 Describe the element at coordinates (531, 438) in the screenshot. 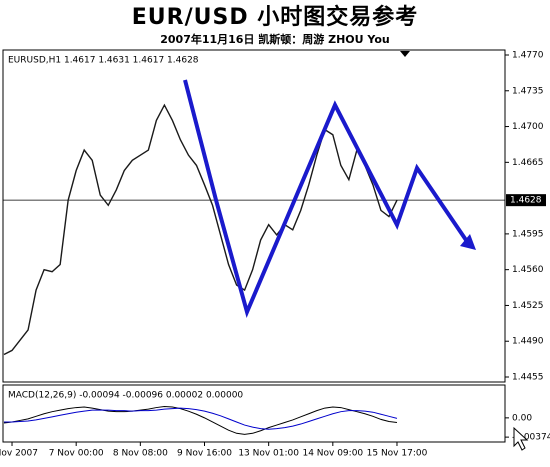

I see `y2-tick-label: -0.00374` at that location.